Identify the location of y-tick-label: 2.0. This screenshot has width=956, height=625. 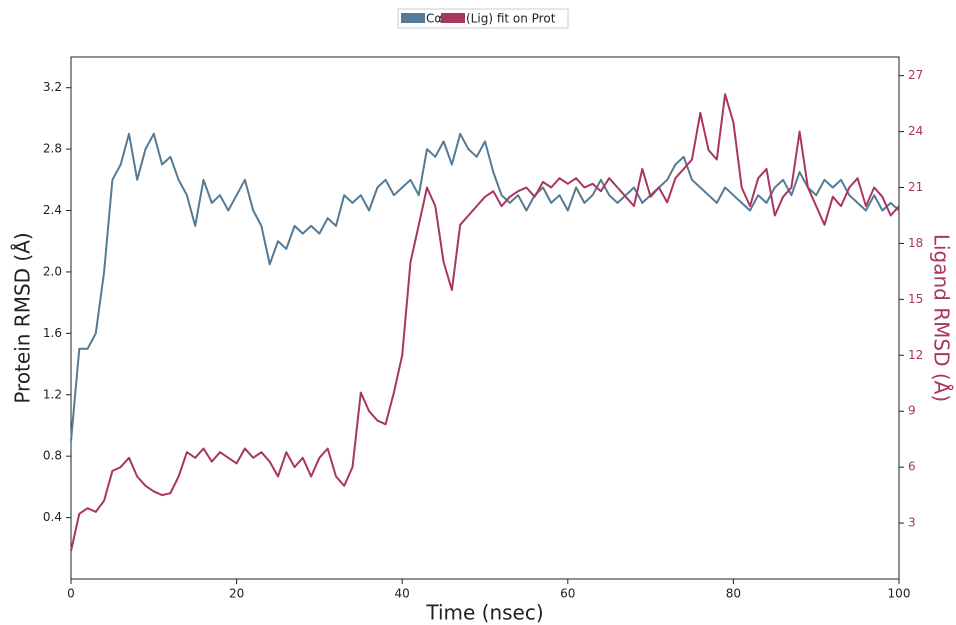
(52, 271).